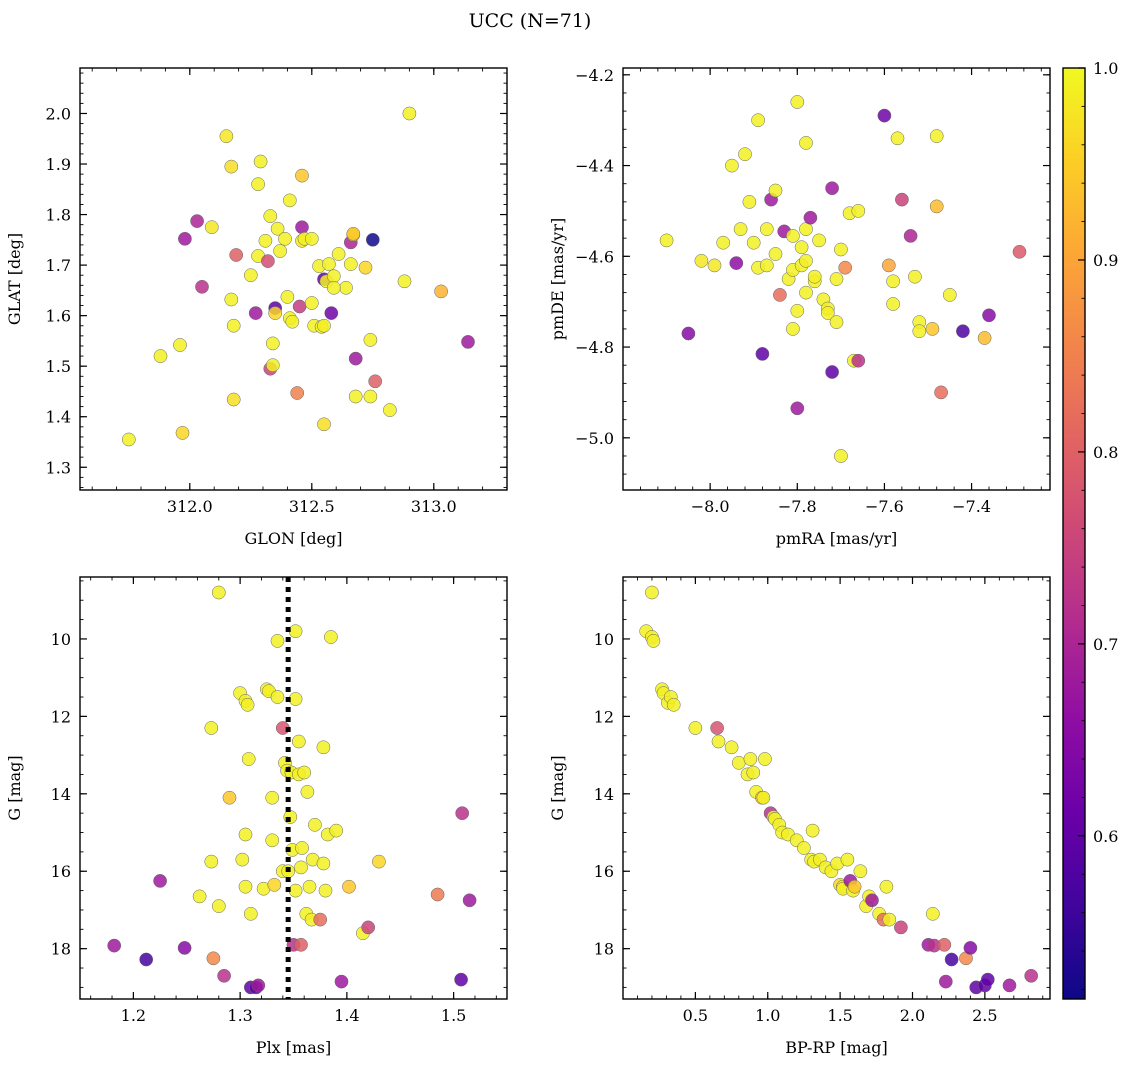 The image size is (1136, 1067). I want to click on x-tick-label: 1.0, so click(767, 1015).